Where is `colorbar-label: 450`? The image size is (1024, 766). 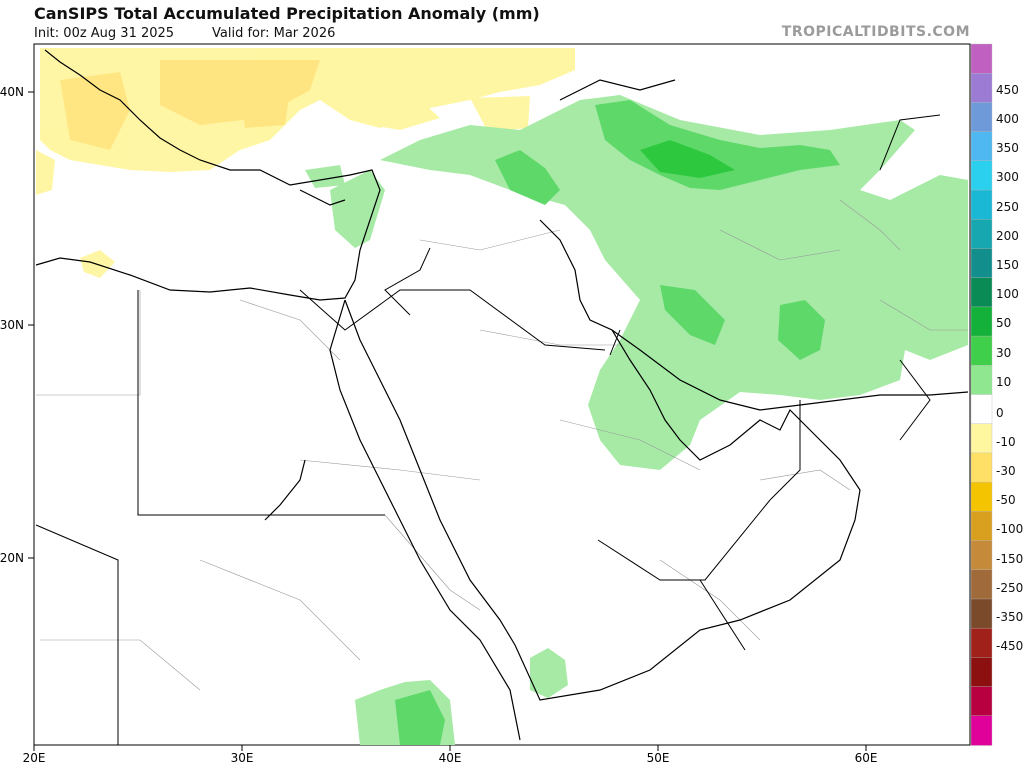
colorbar-label: 450 is located at coordinates (1007, 89).